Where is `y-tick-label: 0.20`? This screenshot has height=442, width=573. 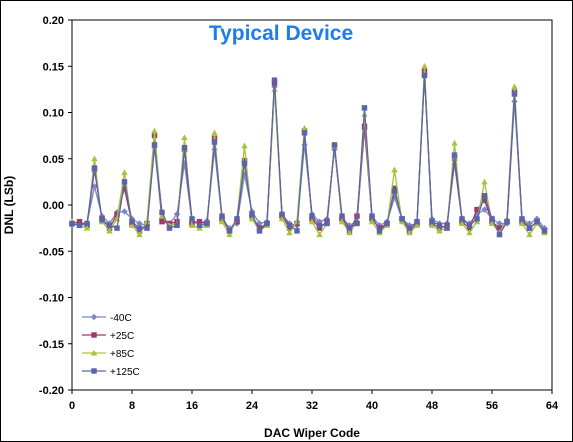
y-tick-label: 0.20 is located at coordinates (53, 21).